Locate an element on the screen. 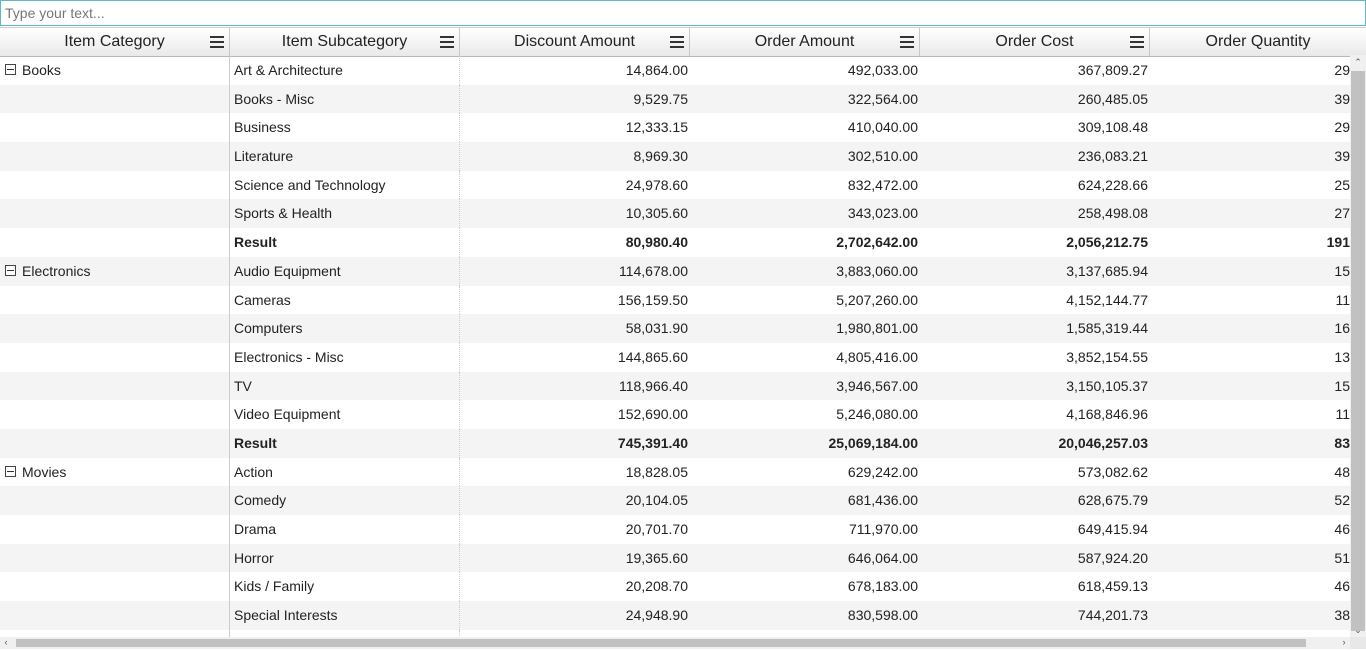 This screenshot has height=650, width=1366. order-amount-cell: 302,510.00 is located at coordinates (882, 156).